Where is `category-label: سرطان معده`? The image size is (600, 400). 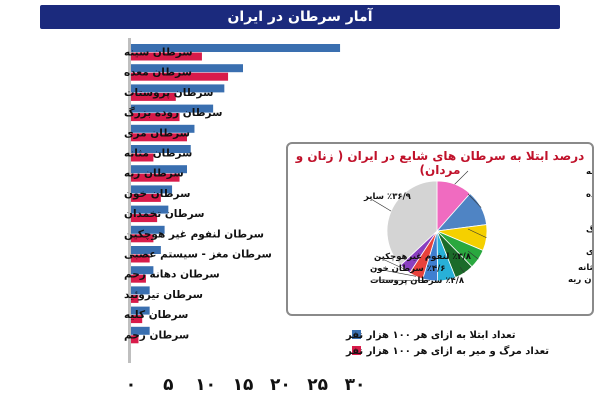 category-label: سرطان معده is located at coordinates (158, 73).